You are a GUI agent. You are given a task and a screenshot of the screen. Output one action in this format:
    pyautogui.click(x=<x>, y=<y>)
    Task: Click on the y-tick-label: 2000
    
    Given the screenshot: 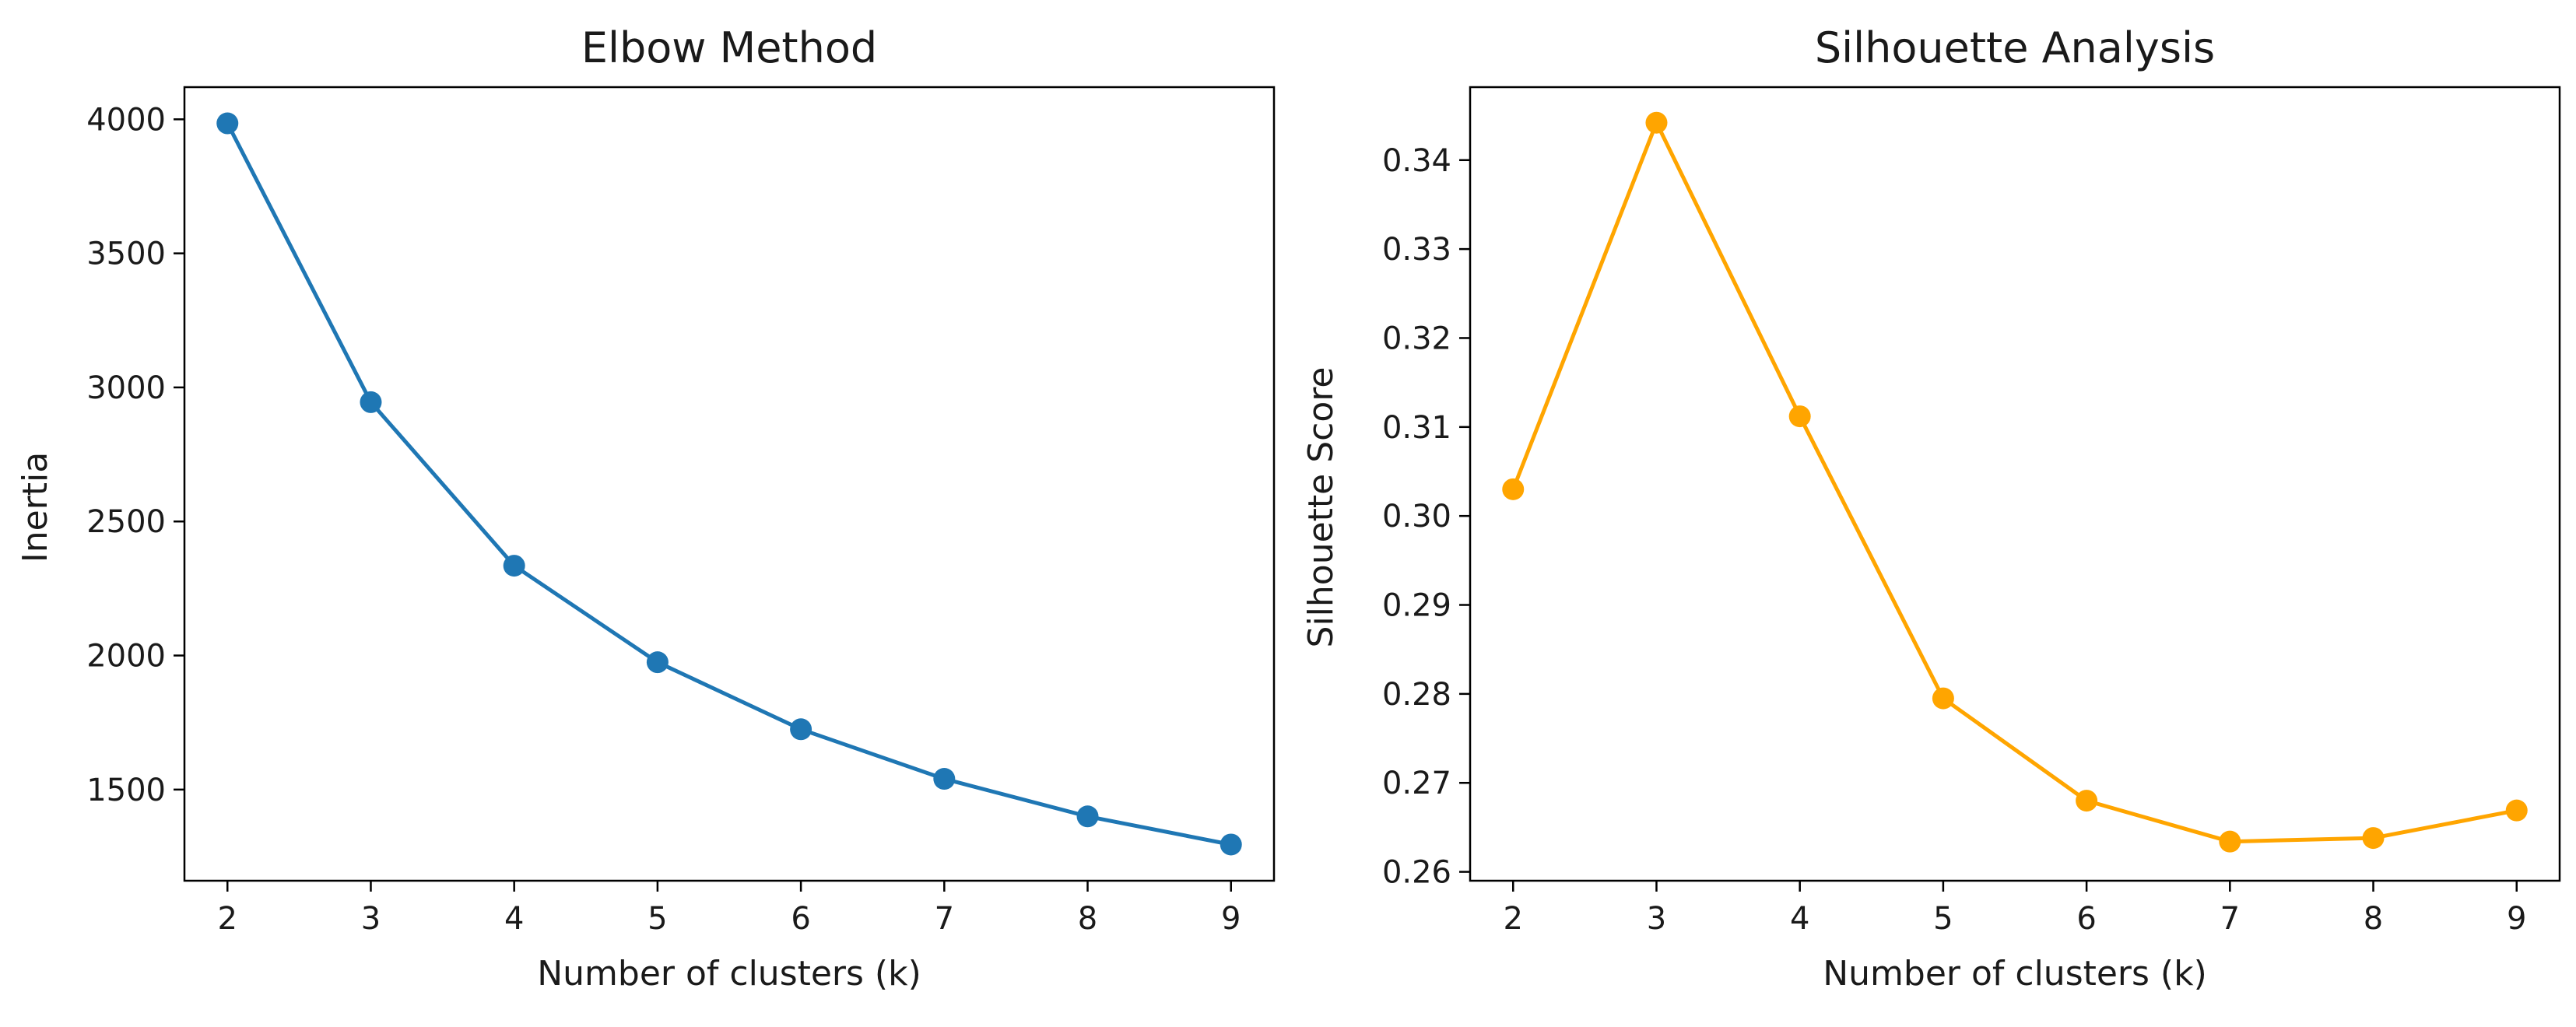 What is the action you would take?
    pyautogui.click(x=126, y=657)
    